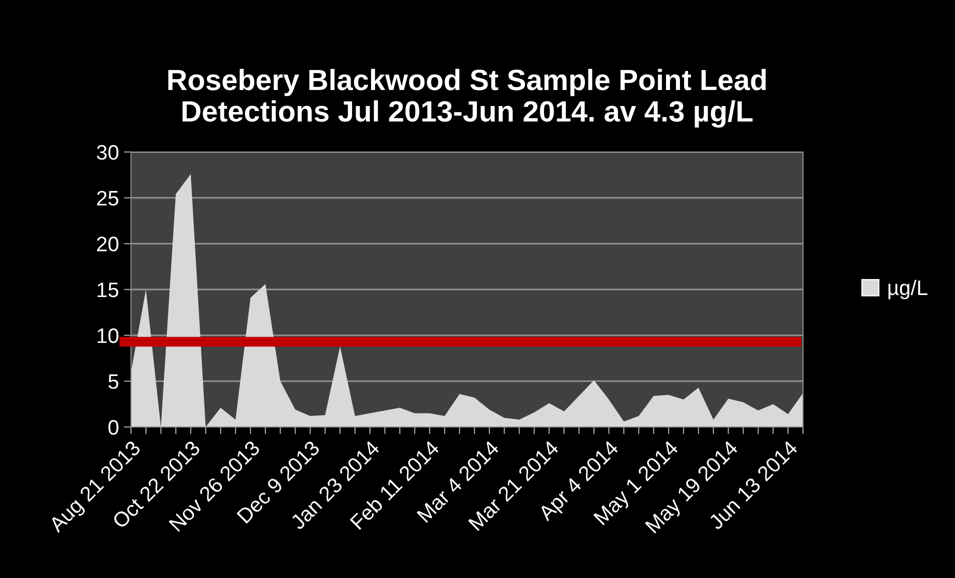 The height and width of the screenshot is (578, 955). What do you see at coordinates (107, 244) in the screenshot?
I see `y-tick-label: 20` at bounding box center [107, 244].